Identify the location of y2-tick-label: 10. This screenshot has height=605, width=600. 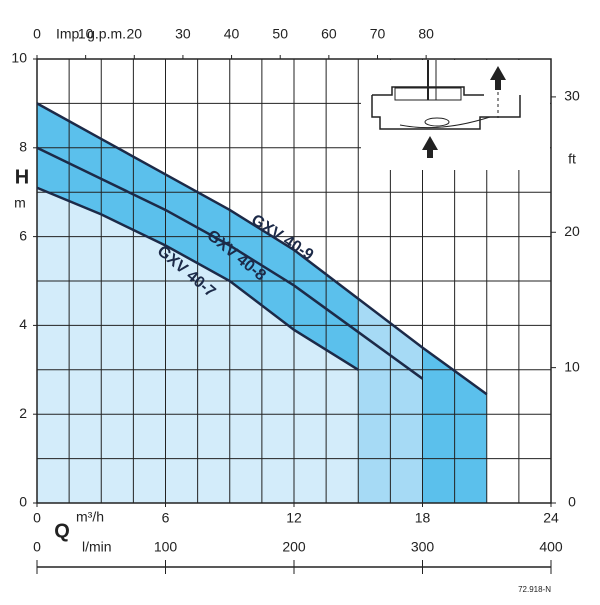
(572, 366).